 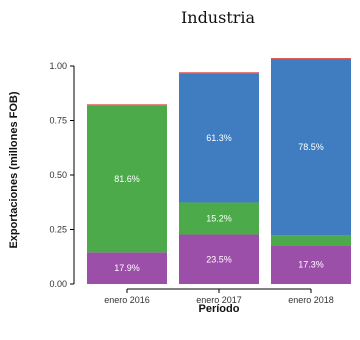 What do you see at coordinates (219, 300) in the screenshot?
I see `x-tick-label: enero 2017` at bounding box center [219, 300].